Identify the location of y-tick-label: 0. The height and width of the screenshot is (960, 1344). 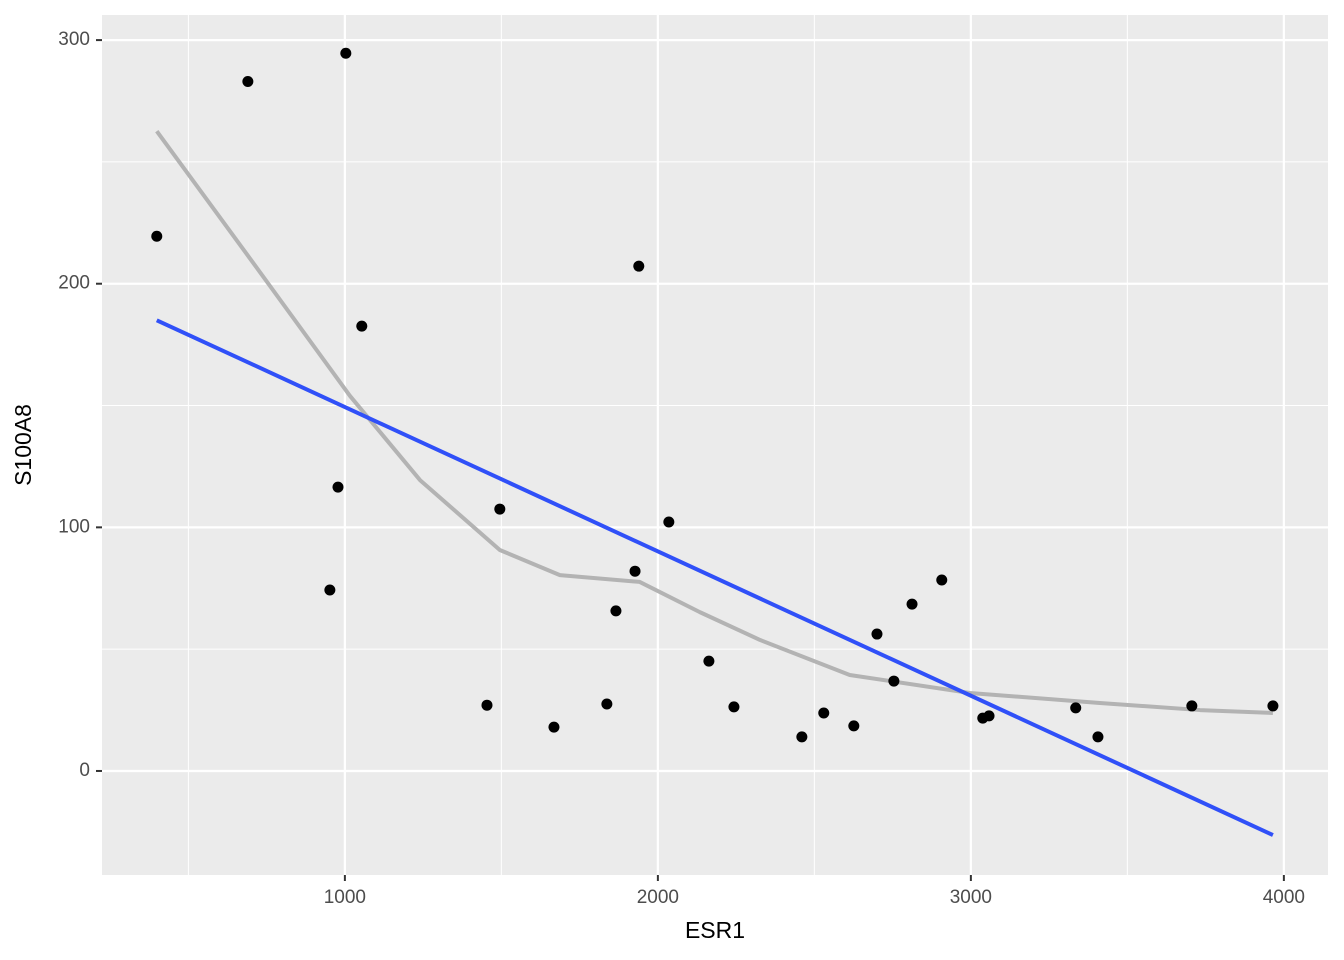
(84, 770).